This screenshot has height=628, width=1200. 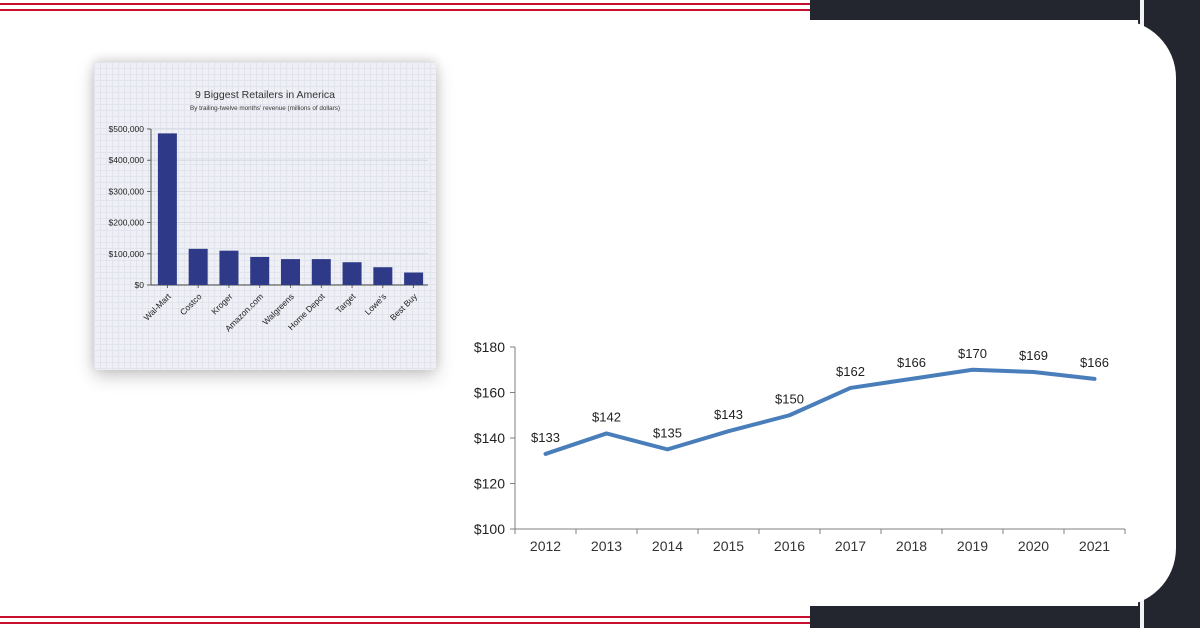 I want to click on line-data-label: $170, so click(x=972, y=353).